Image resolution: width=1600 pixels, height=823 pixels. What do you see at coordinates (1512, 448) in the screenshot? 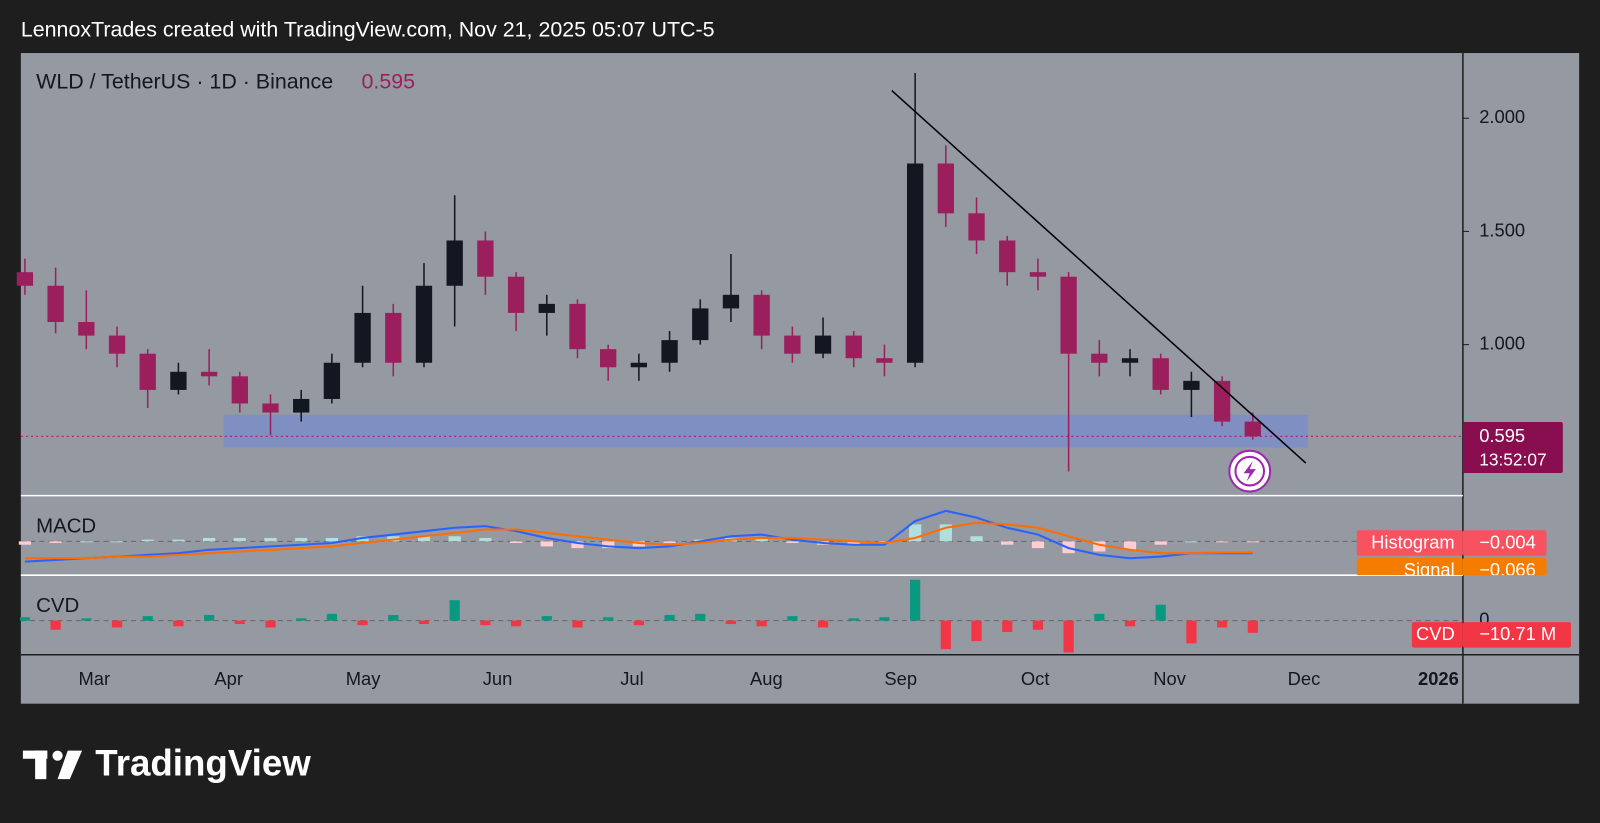
I see `price-badge` at bounding box center [1512, 448].